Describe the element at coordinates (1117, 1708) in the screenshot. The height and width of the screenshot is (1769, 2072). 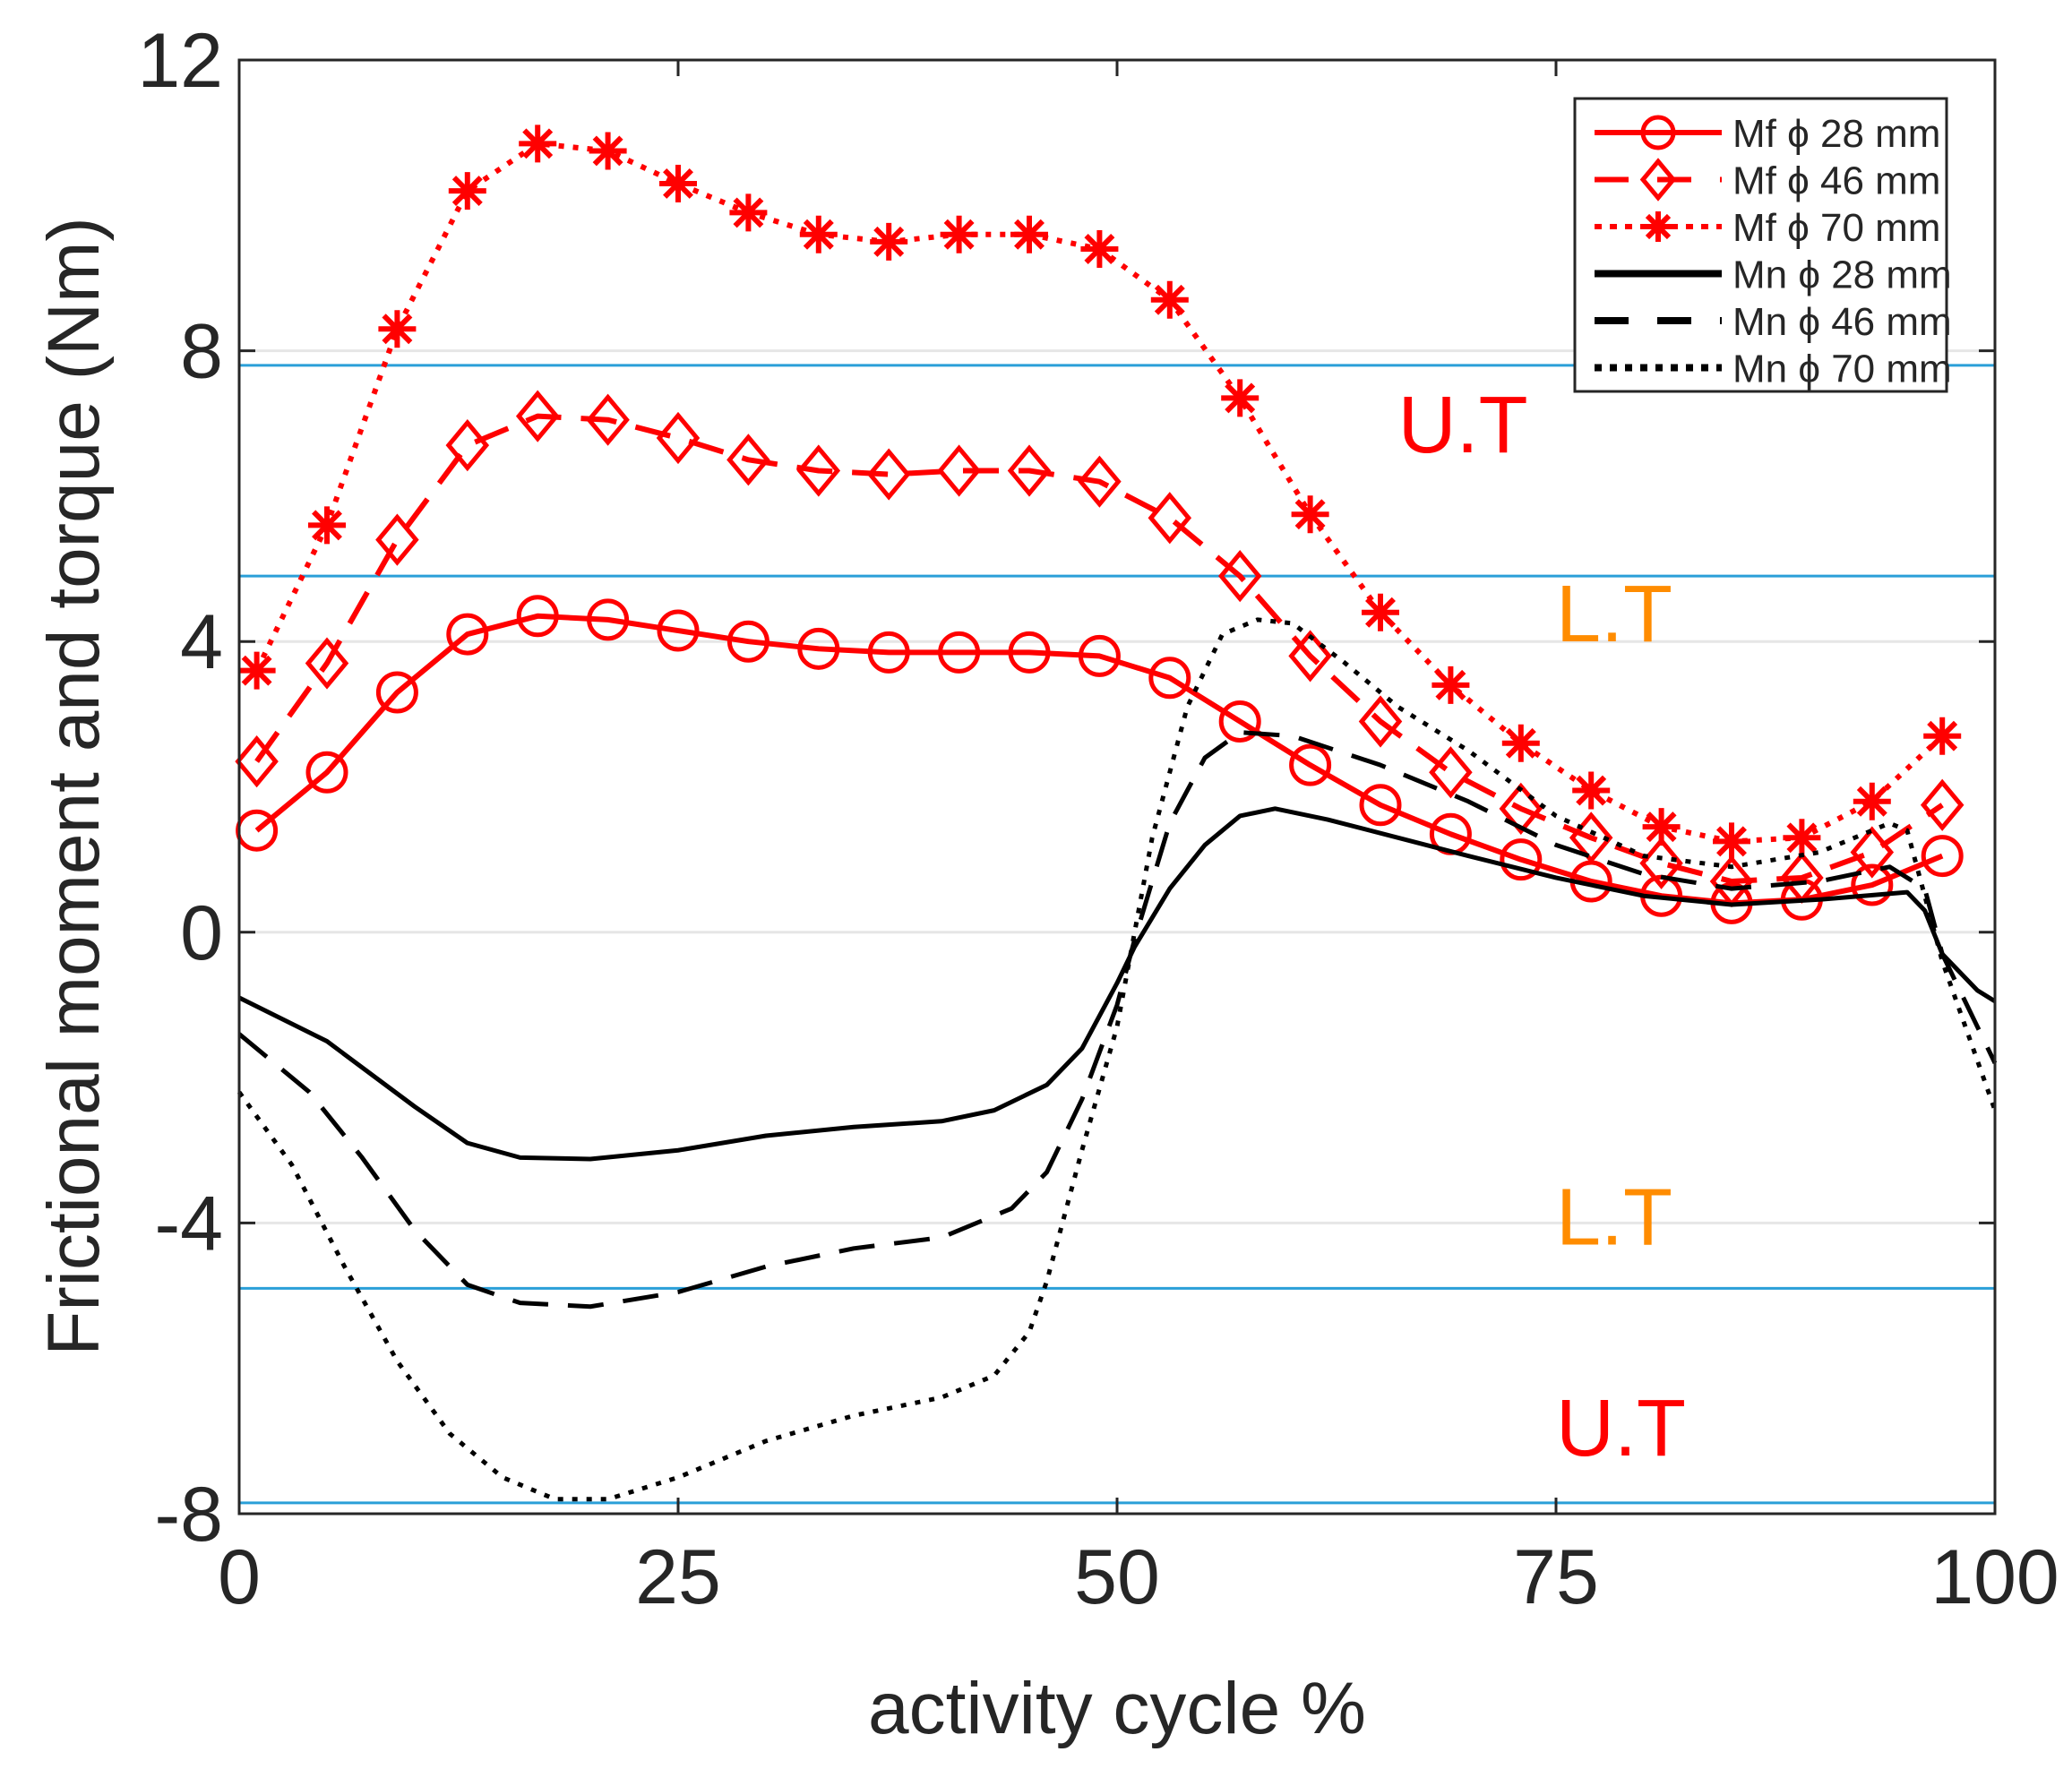
I see `x-axis-label: activity cycle %` at that location.